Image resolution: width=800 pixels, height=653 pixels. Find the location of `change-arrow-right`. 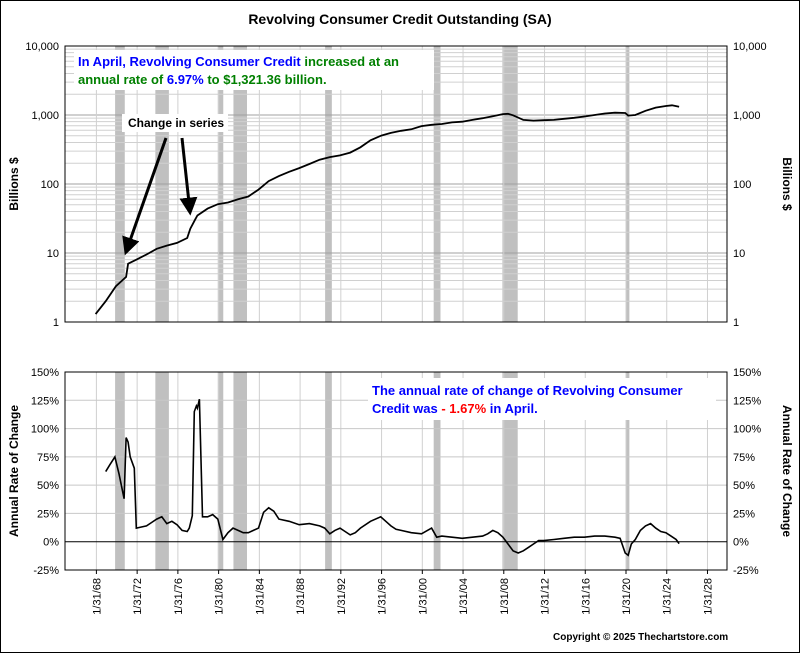

change-arrow-right is located at coordinates (188, 176).